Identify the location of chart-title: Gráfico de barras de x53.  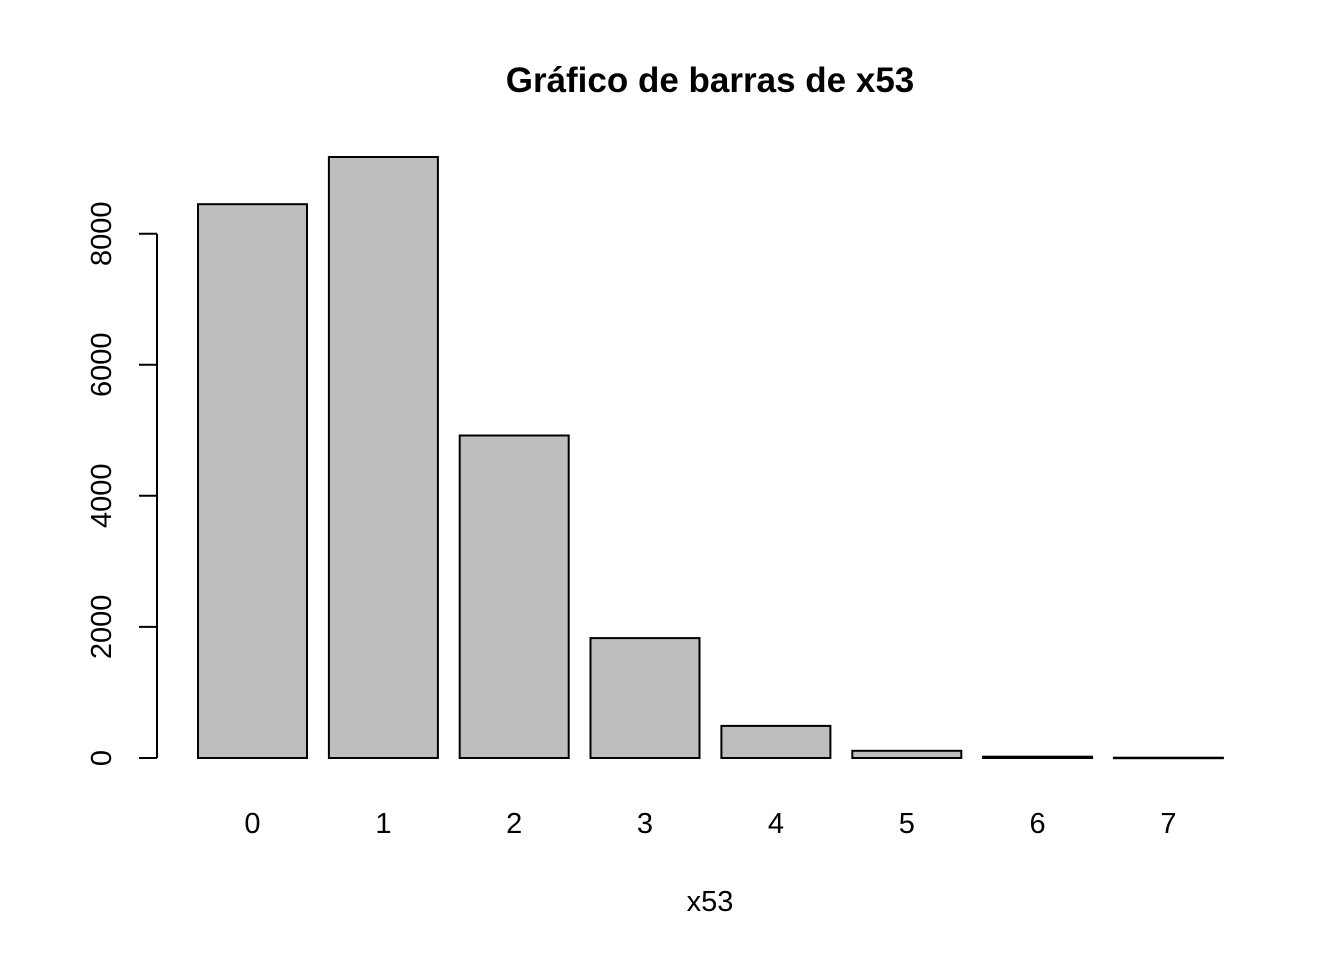
(710, 80).